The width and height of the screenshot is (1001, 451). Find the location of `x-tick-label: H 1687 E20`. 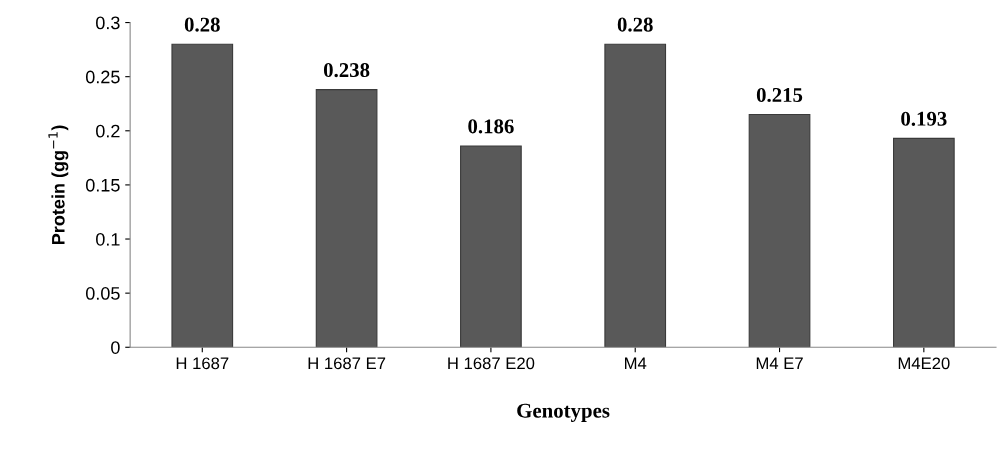

x-tick-label: H 1687 E20 is located at coordinates (491, 363).